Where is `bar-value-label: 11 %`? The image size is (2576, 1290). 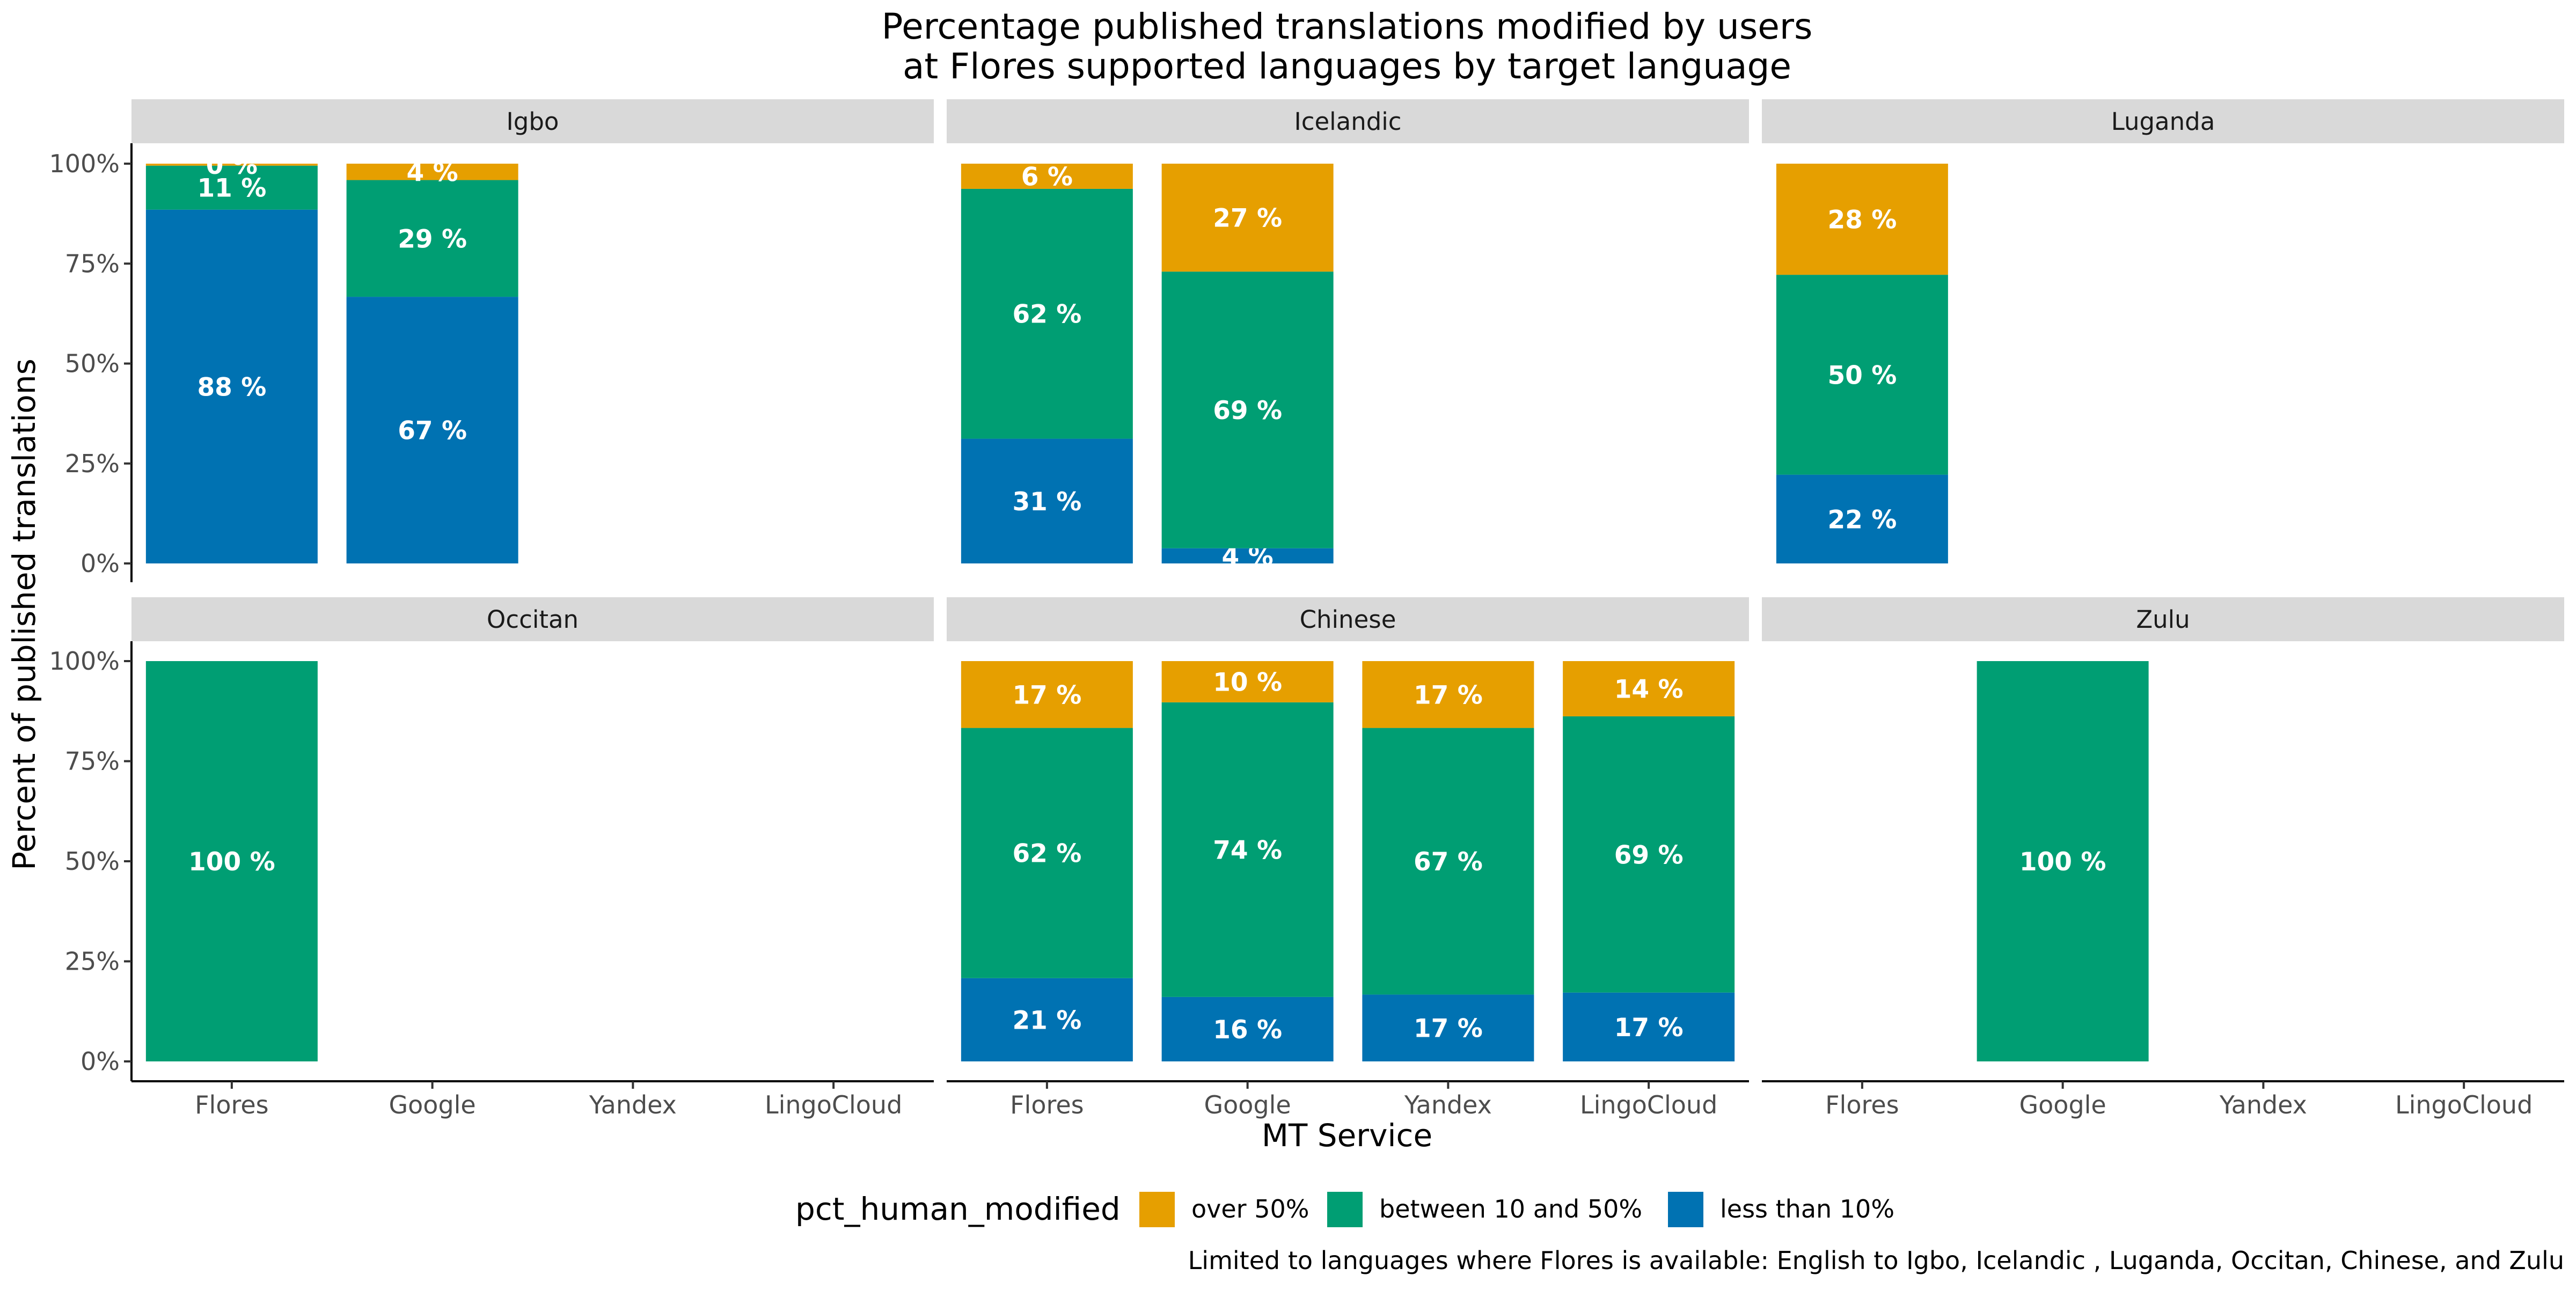
bar-value-label: 11 % is located at coordinates (231, 188).